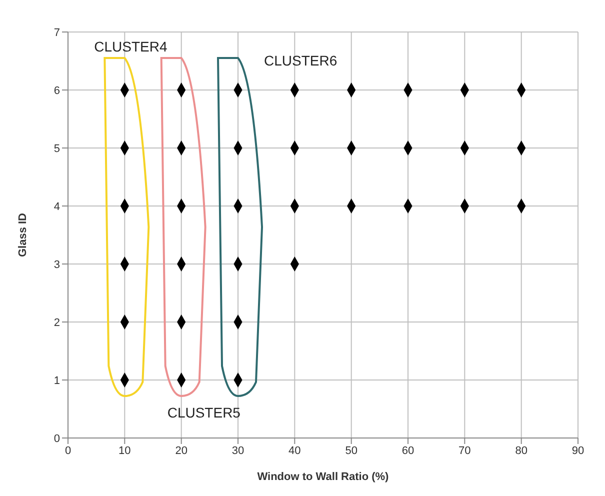  I want to click on y-tick-label: 1, so click(57, 380).